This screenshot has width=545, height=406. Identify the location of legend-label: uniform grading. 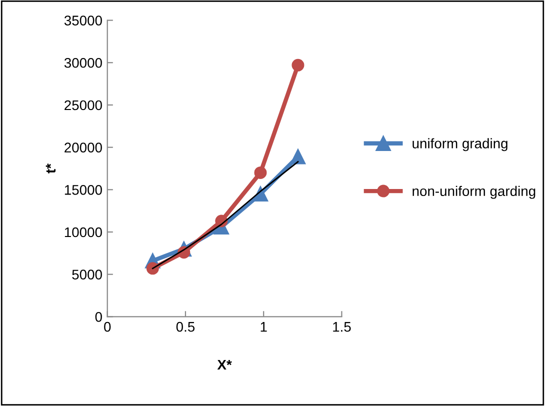
(460, 145).